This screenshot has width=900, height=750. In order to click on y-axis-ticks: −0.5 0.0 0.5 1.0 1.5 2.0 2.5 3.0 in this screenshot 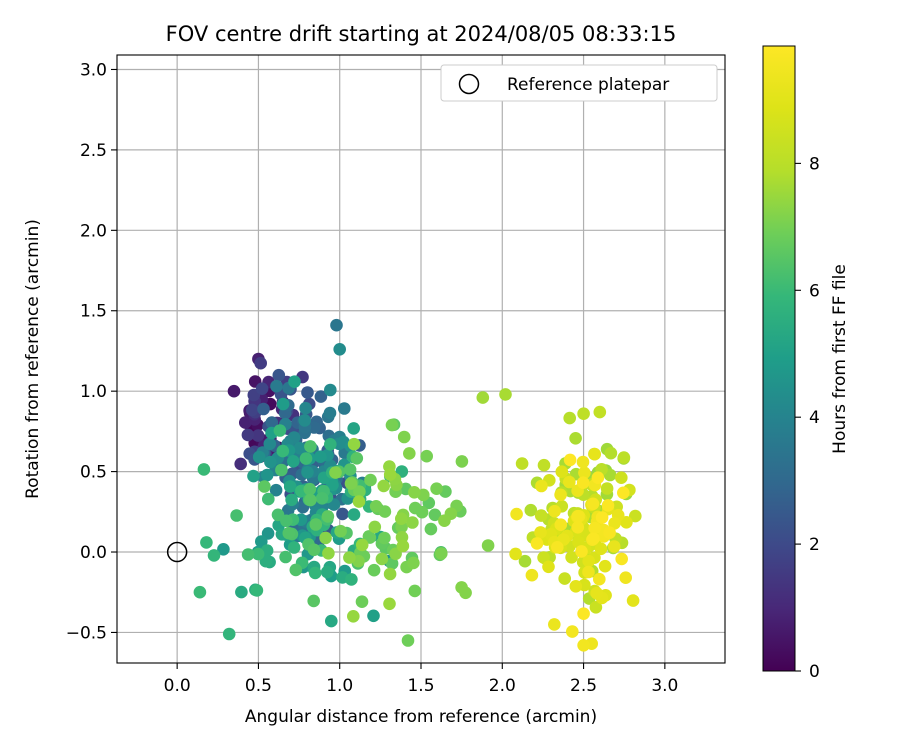, I will do `click(91, 351)`.